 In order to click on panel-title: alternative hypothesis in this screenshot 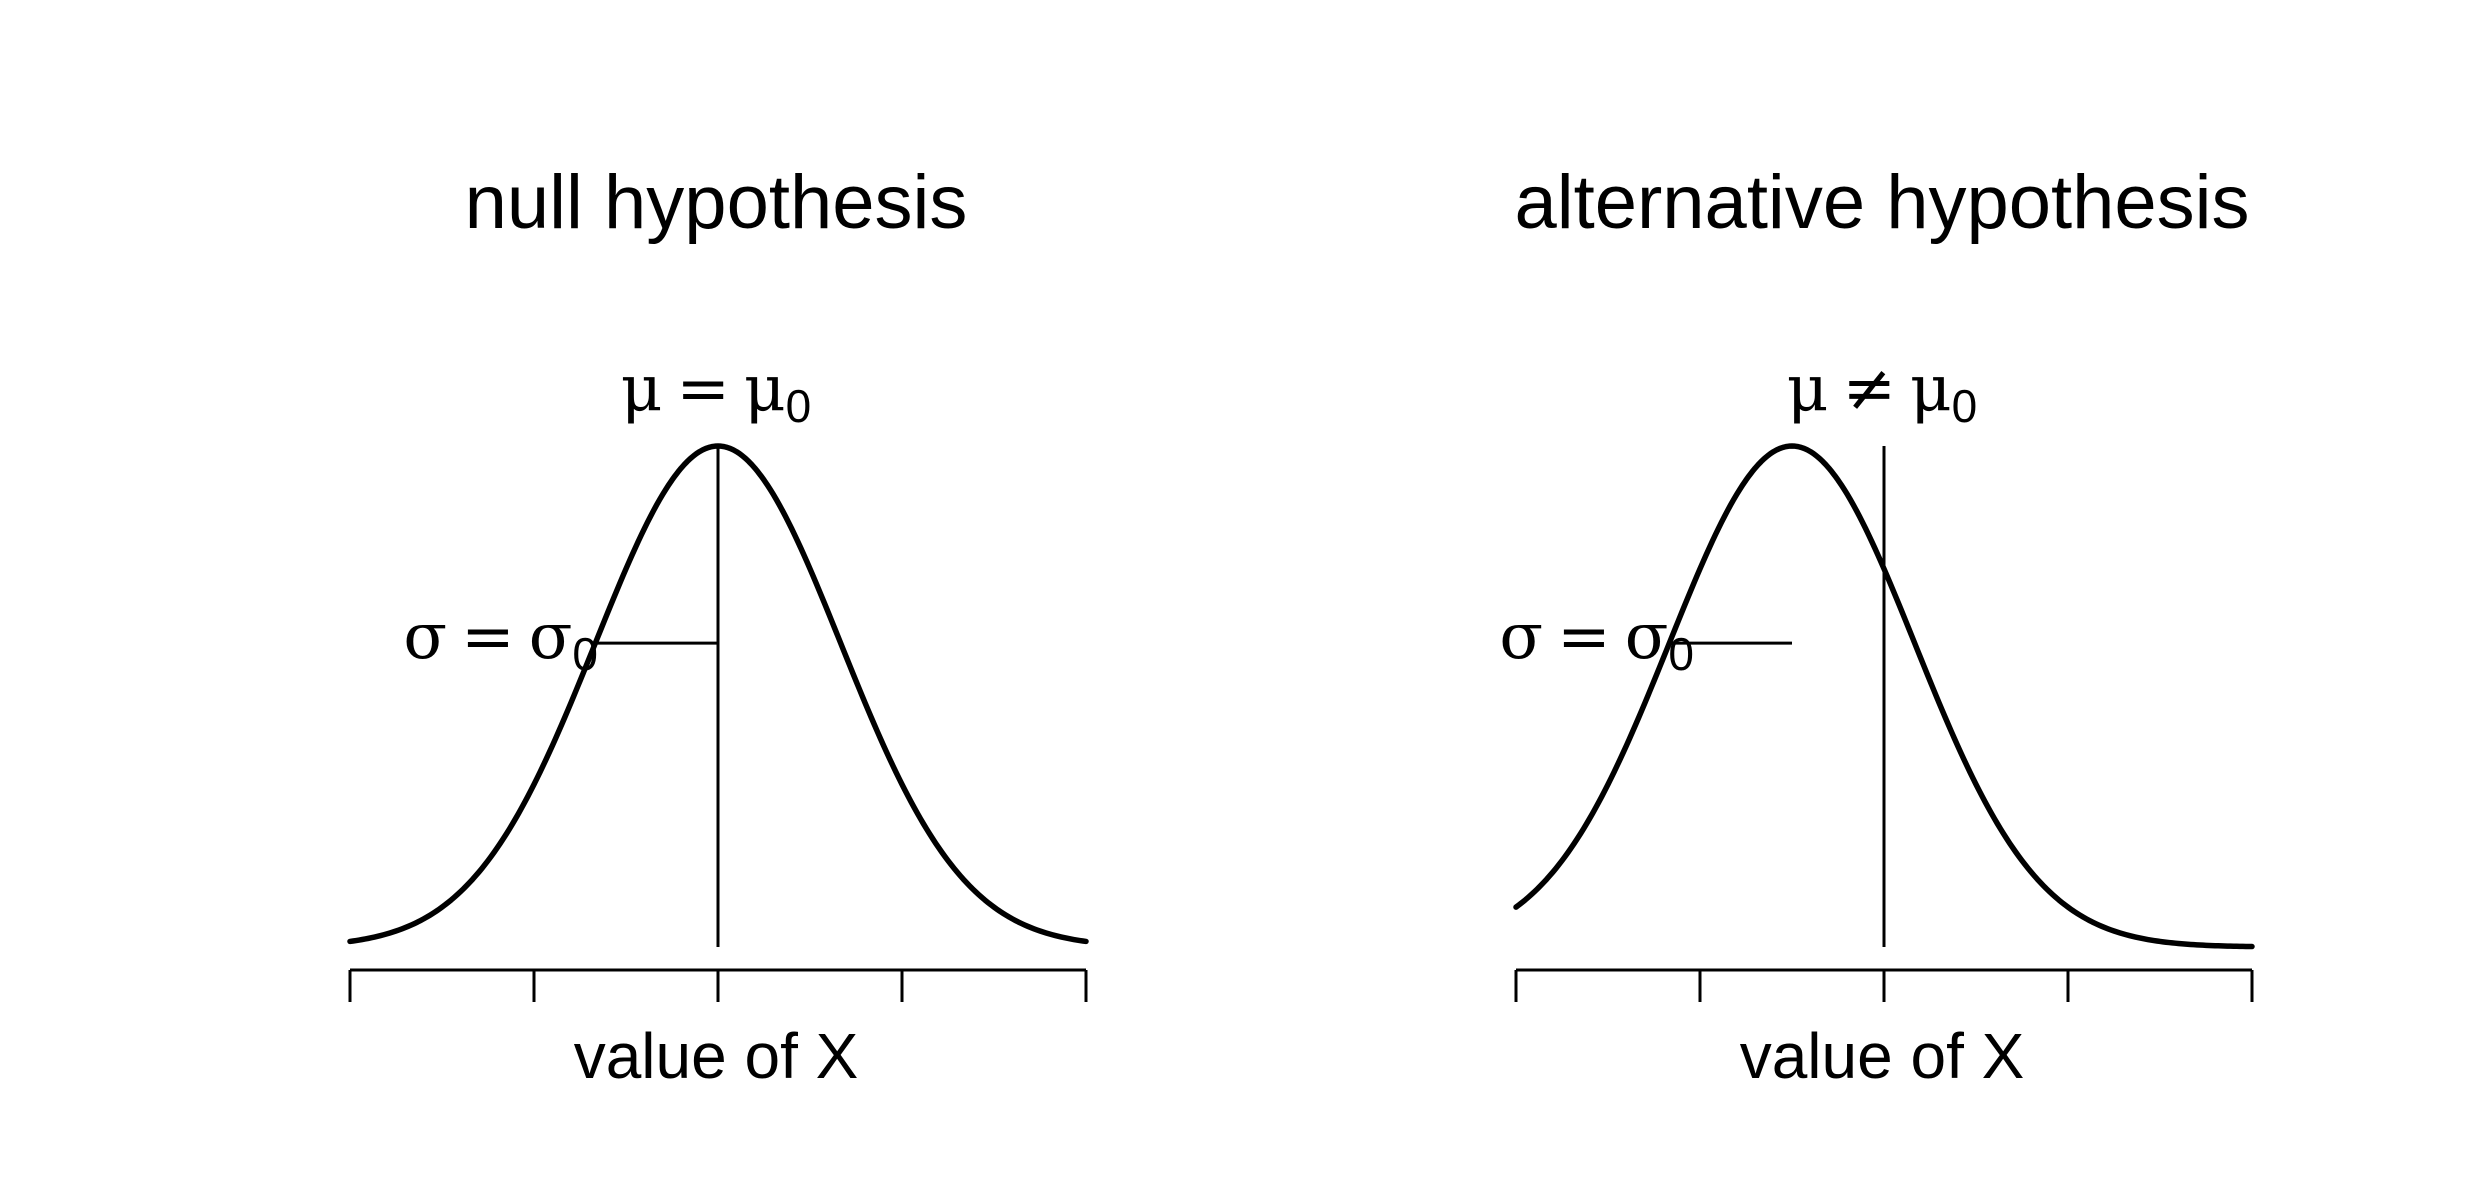, I will do `click(1881, 202)`.